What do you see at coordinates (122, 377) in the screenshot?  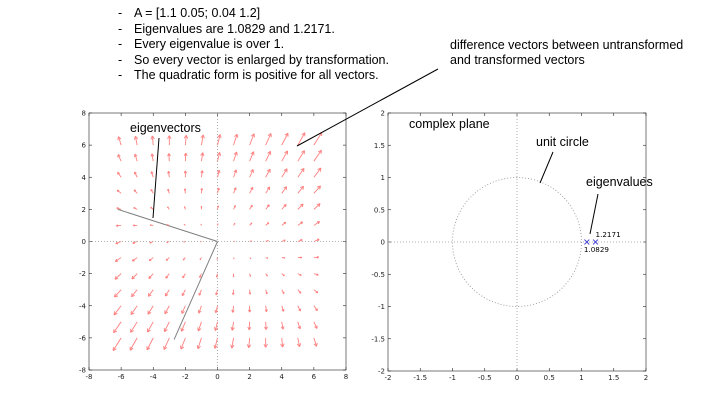 I see `quiver-x-tick-label: -6` at bounding box center [122, 377].